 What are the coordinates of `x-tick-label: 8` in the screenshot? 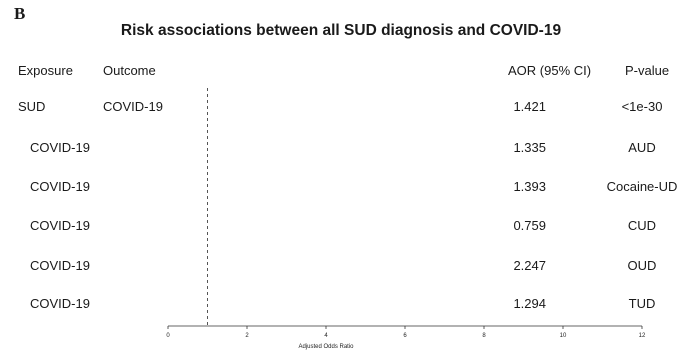 It's located at (484, 336).